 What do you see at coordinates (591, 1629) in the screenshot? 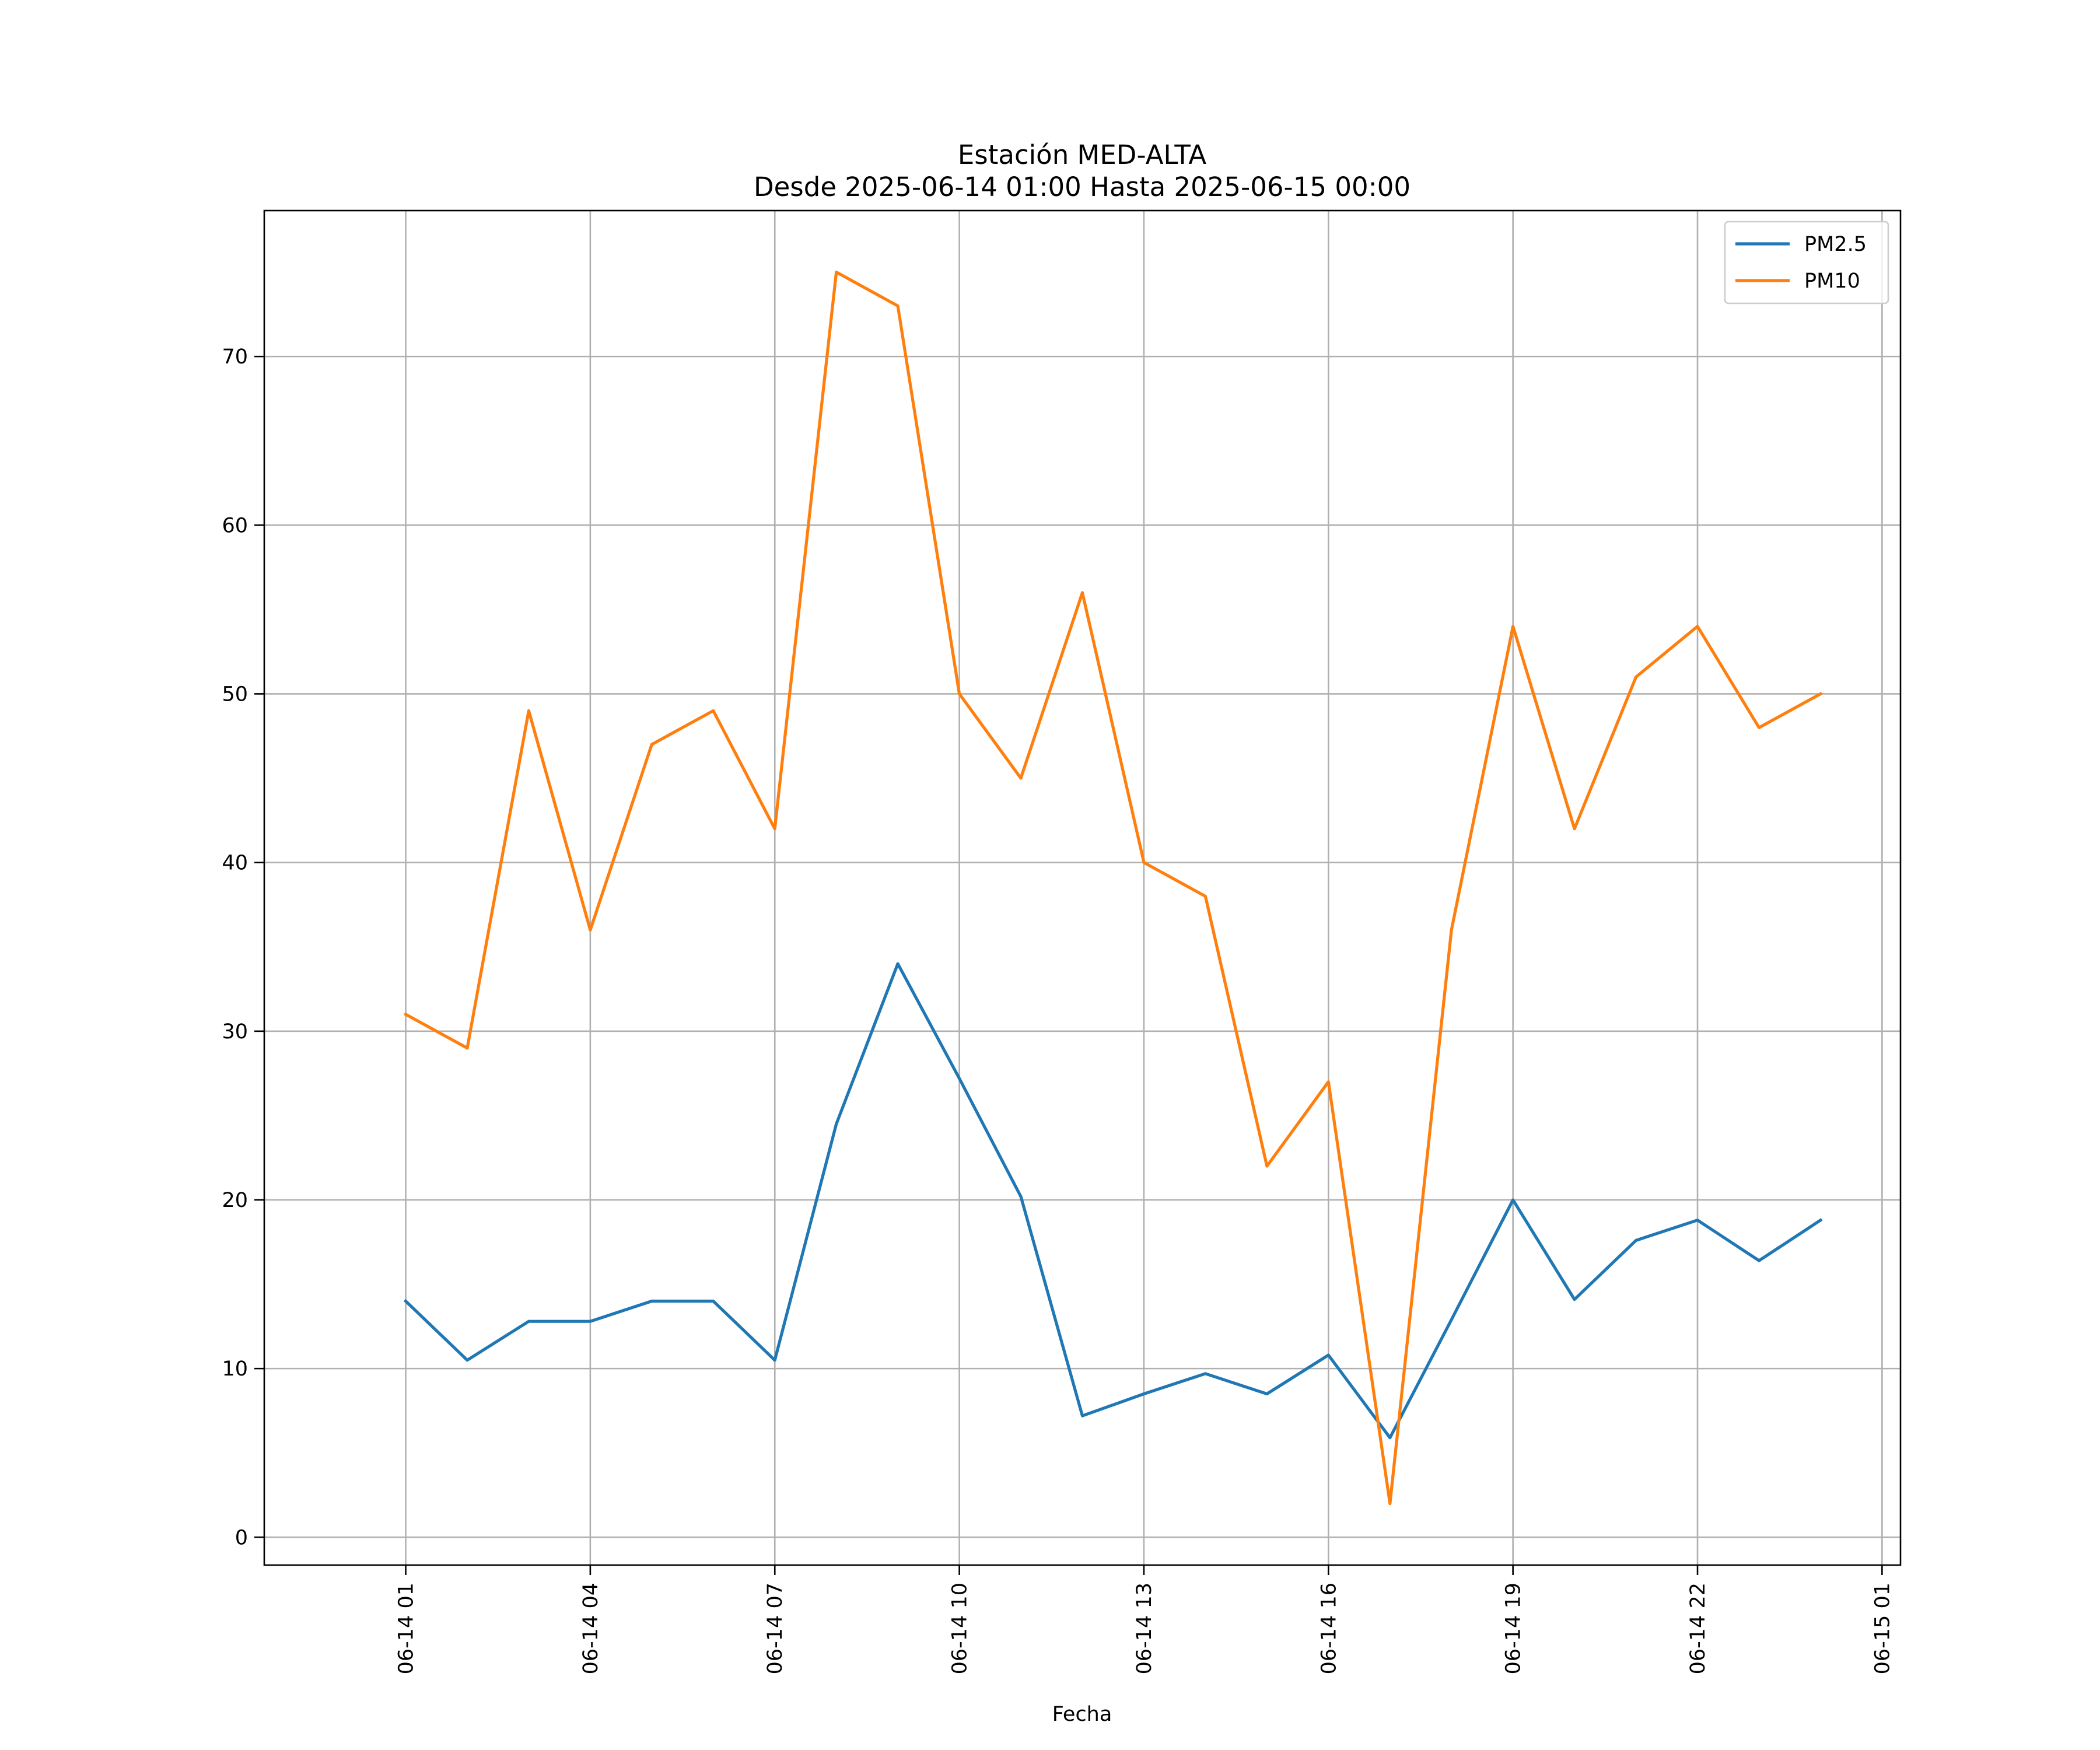
I see `x-tick-label: 06-14 04` at bounding box center [591, 1629].